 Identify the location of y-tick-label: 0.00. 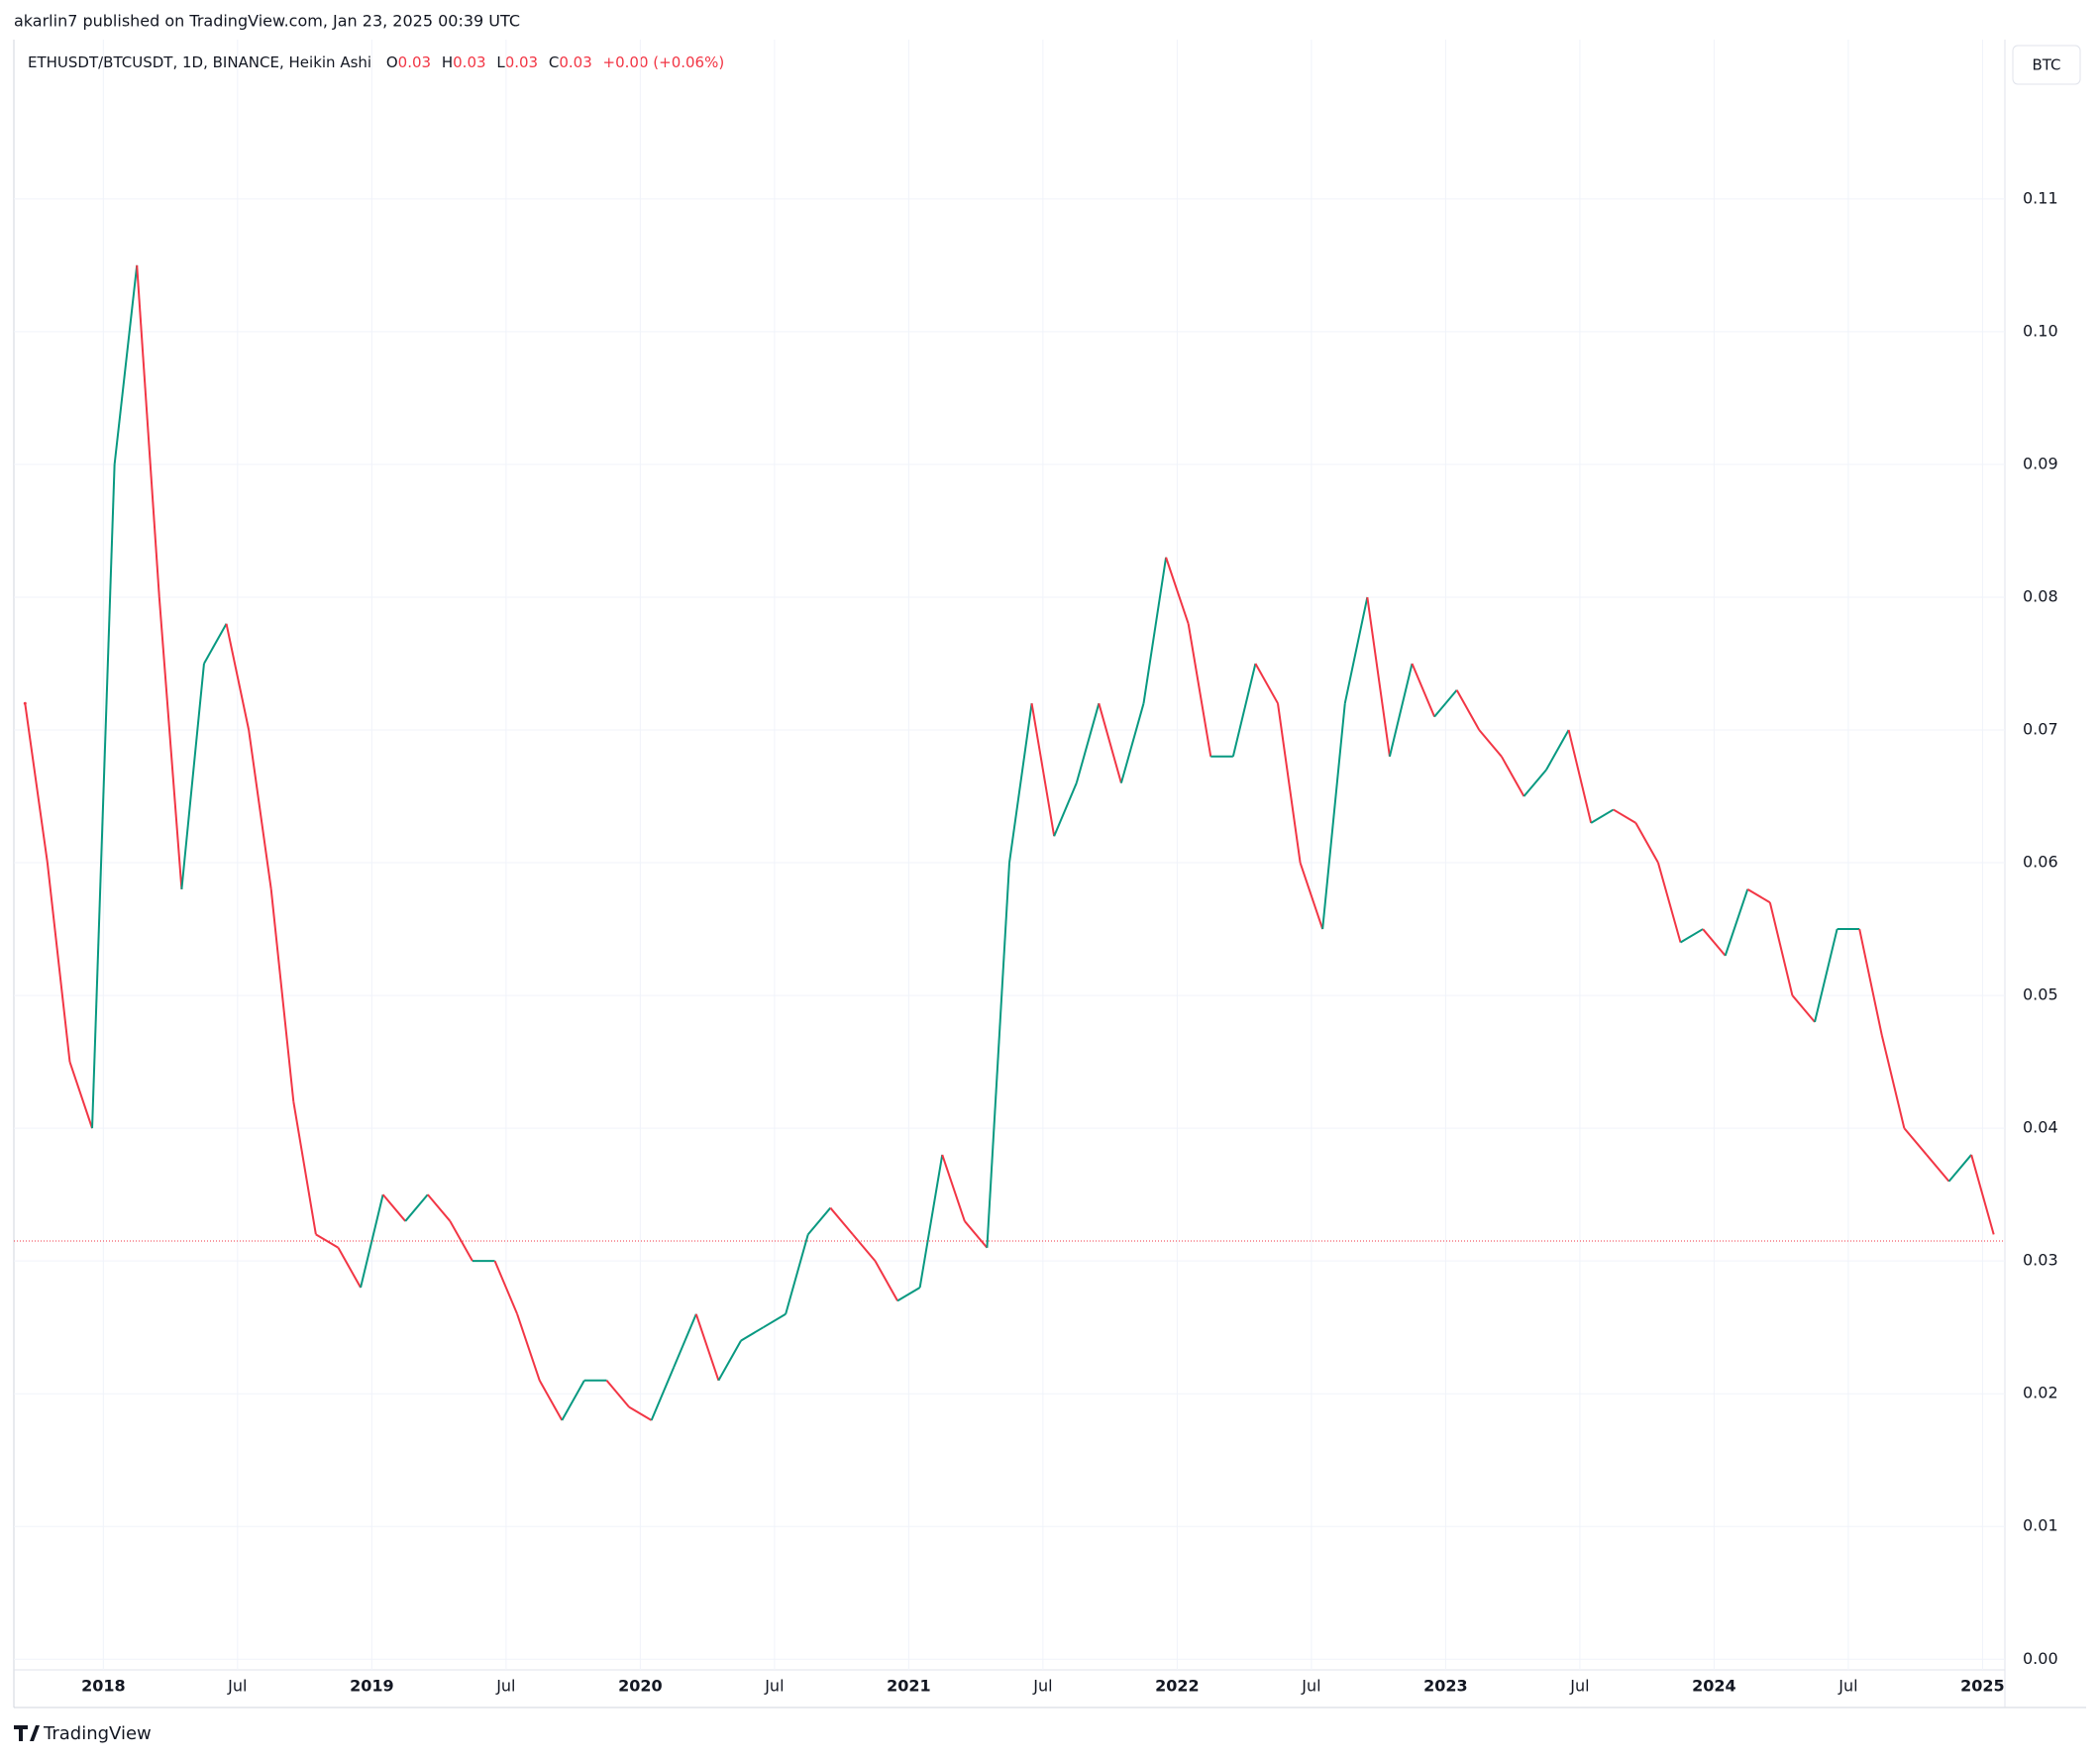
(2040, 1659).